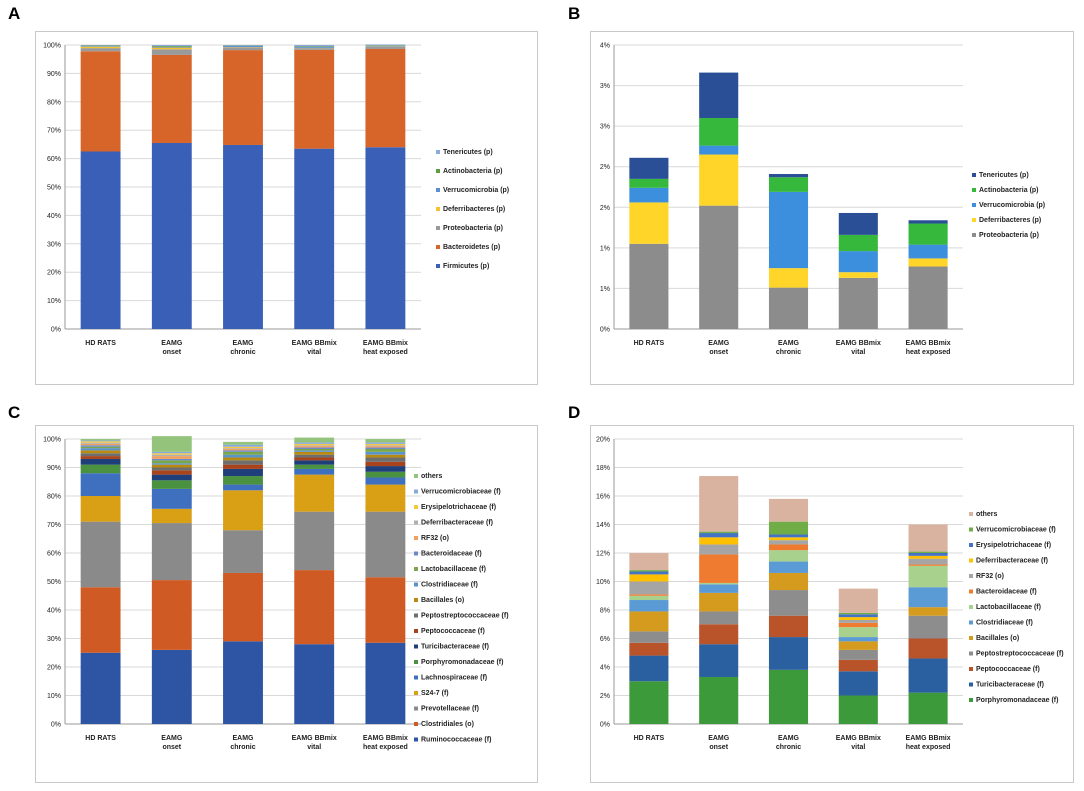  What do you see at coordinates (473, 171) in the screenshot?
I see `legend-label: Actinobacteria (p)` at bounding box center [473, 171].